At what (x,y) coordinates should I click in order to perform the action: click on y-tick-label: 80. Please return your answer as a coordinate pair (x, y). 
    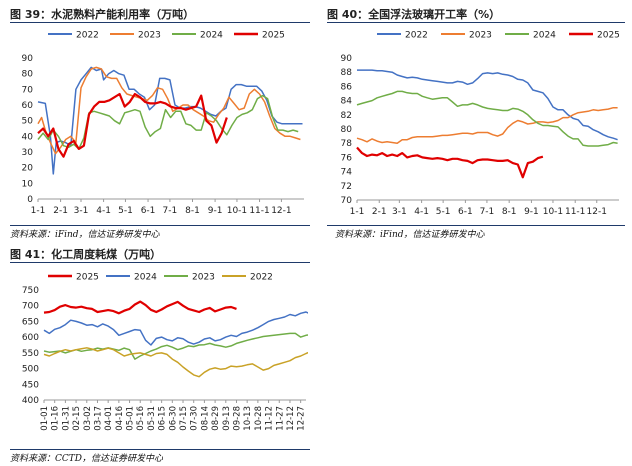
    Looking at the image, I should click on (28, 75).